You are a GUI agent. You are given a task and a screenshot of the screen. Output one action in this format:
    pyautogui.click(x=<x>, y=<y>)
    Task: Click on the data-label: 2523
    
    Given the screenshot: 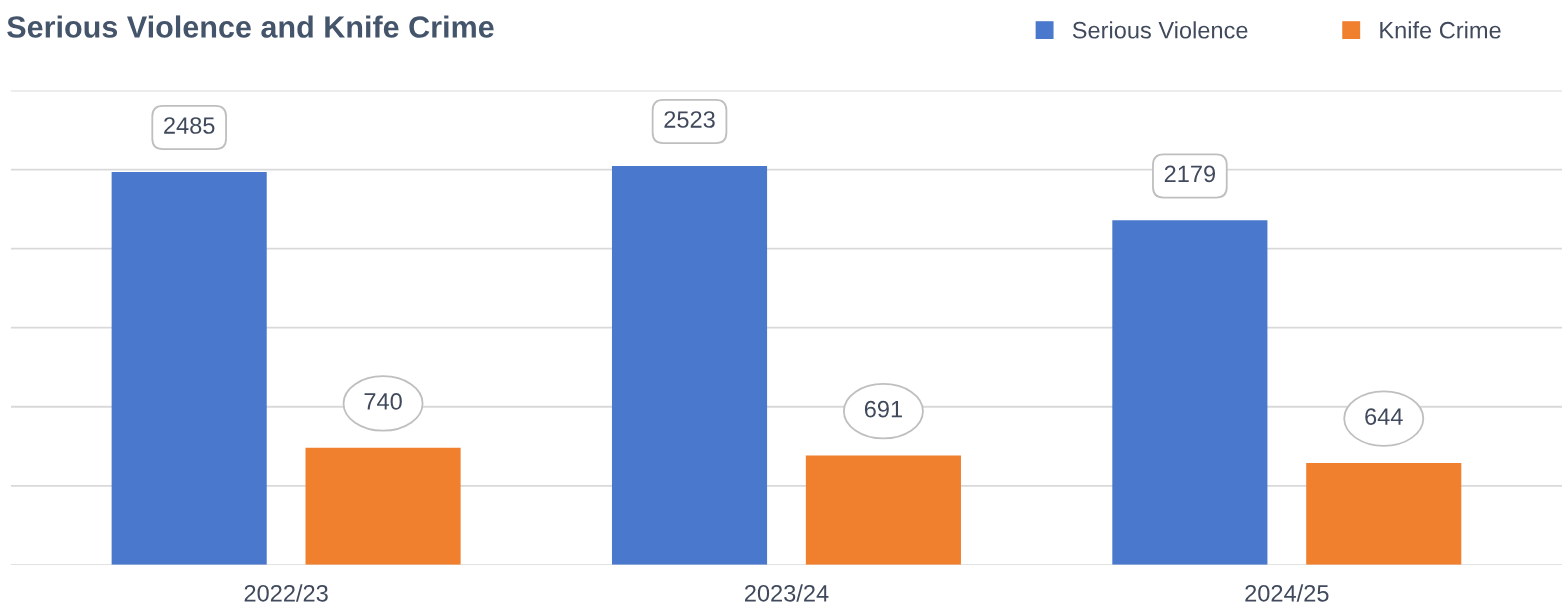 What is the action you would take?
    pyautogui.click(x=689, y=119)
    